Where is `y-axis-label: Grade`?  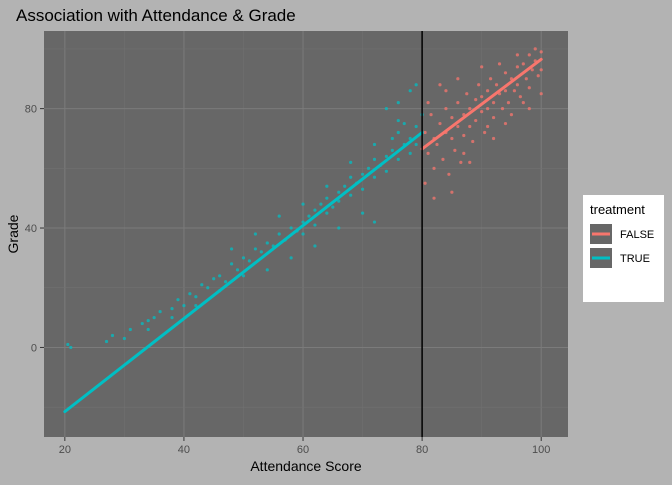
y-axis-label: Grade is located at coordinates (13, 233).